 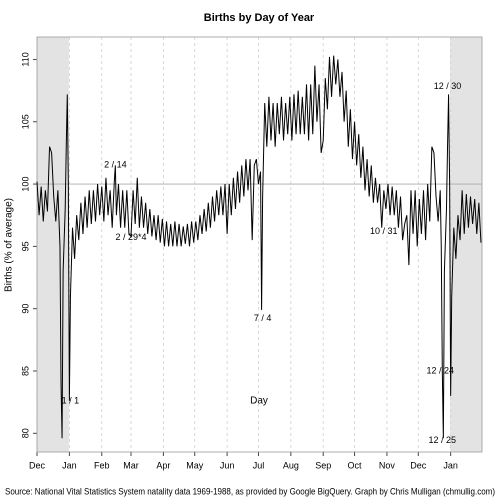 I want to click on chart-title: Births by Day of Year, so click(x=259, y=18).